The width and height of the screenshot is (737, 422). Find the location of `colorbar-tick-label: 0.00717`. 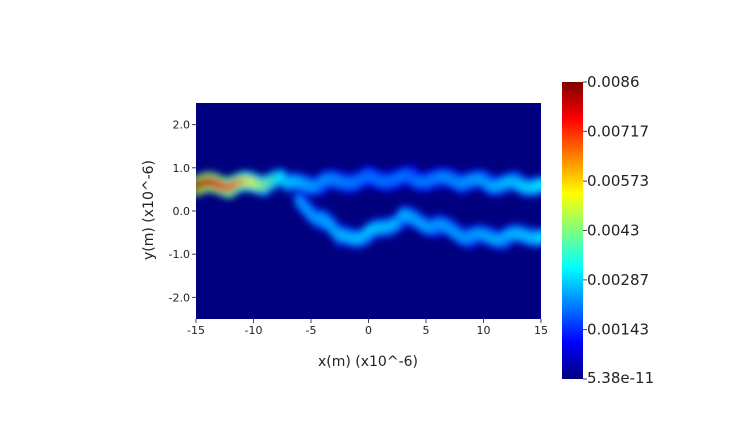

colorbar-tick-label: 0.00717 is located at coordinates (618, 131).